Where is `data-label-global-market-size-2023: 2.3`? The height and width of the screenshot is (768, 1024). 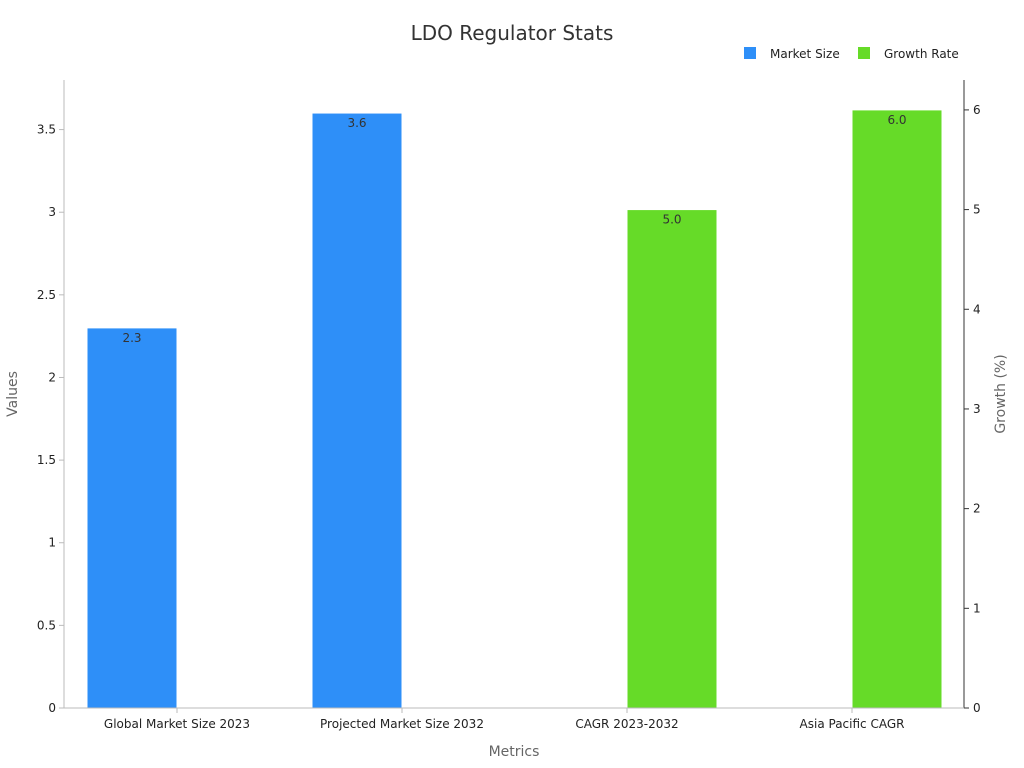 data-label-global-market-size-2023: 2.3 is located at coordinates (131, 338).